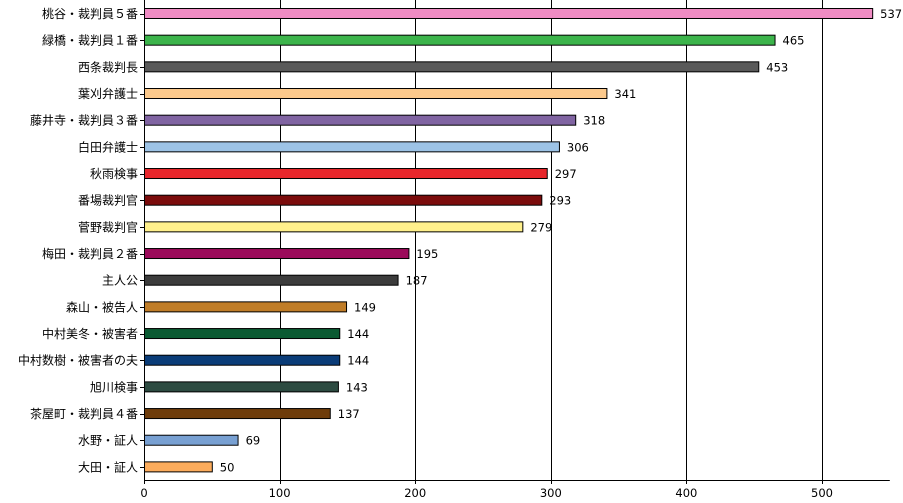 The width and height of the screenshot is (903, 503). Describe the element at coordinates (427, 254) in the screenshot. I see `value-label: 195` at that location.